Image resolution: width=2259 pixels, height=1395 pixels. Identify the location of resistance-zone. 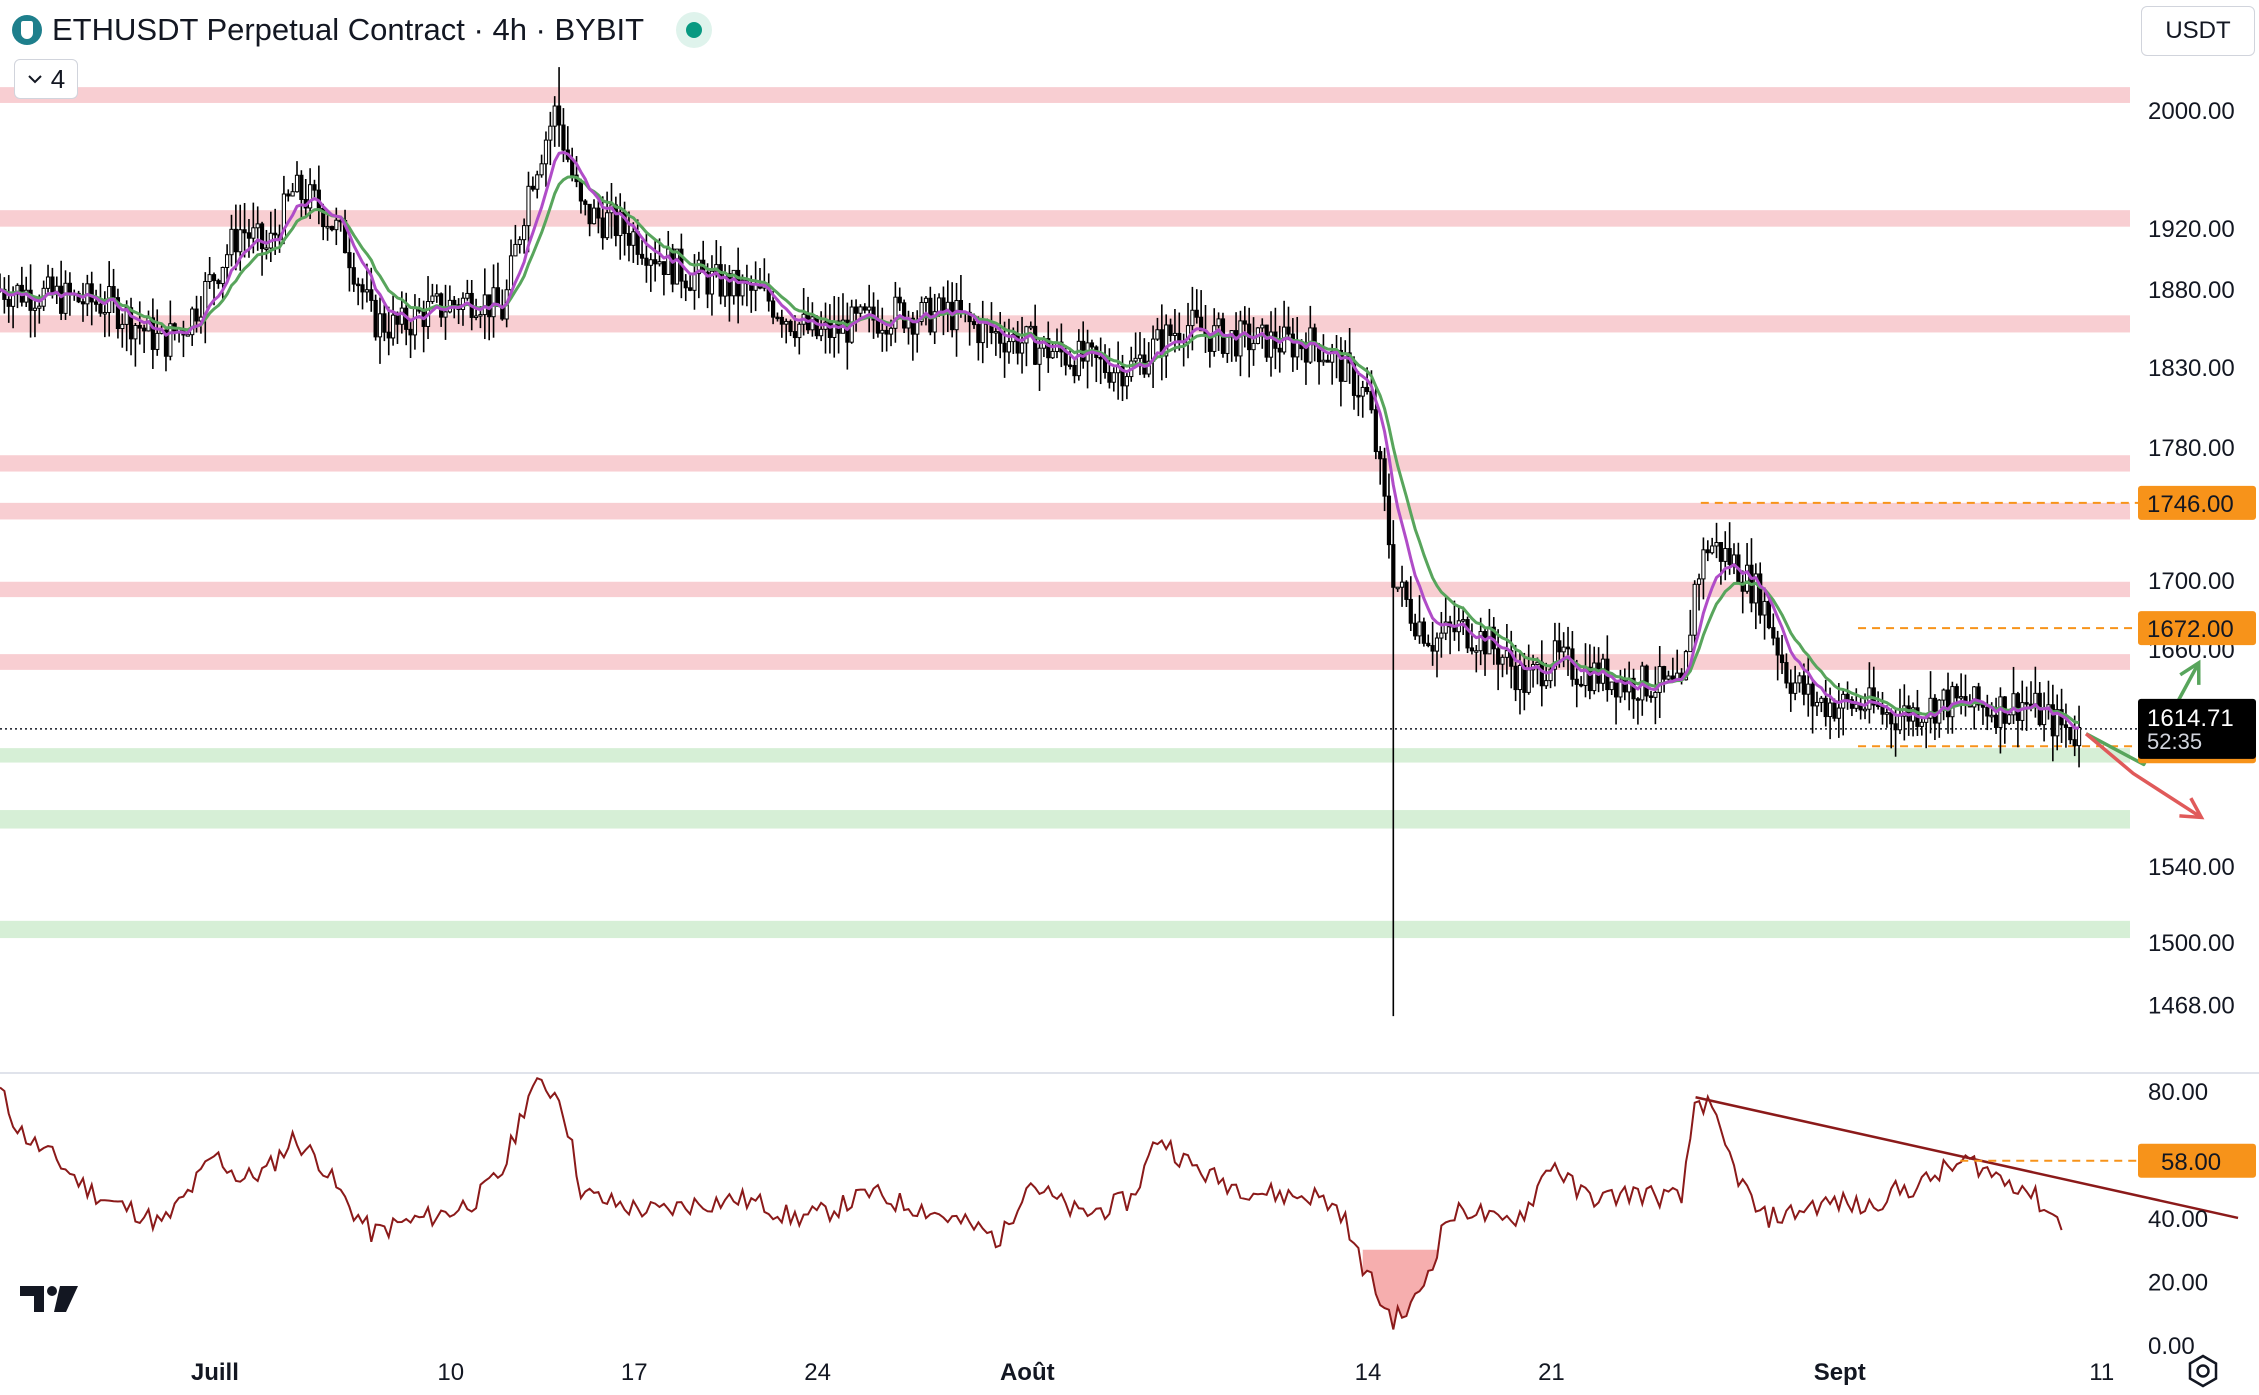
(1065, 511).